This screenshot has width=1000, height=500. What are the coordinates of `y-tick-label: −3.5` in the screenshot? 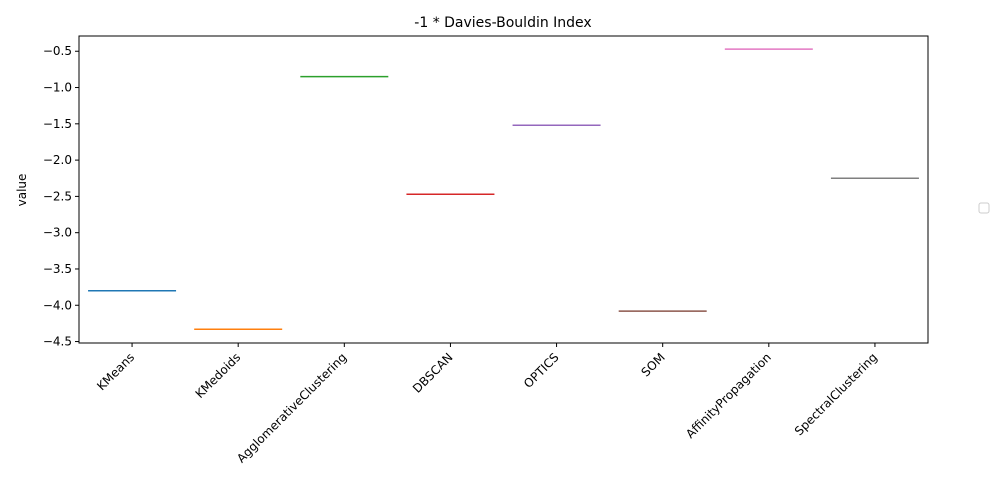 It's located at (57, 269).